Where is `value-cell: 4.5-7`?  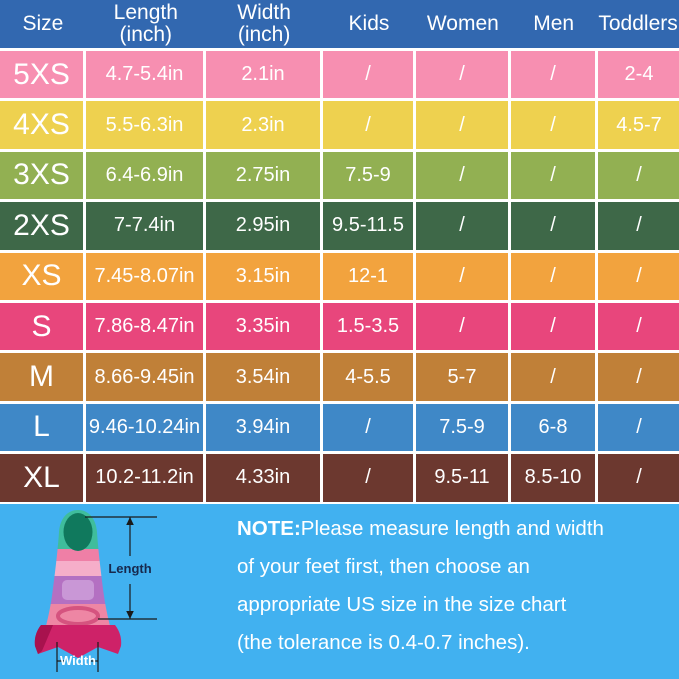
value-cell: 4.5-7 is located at coordinates (638, 125).